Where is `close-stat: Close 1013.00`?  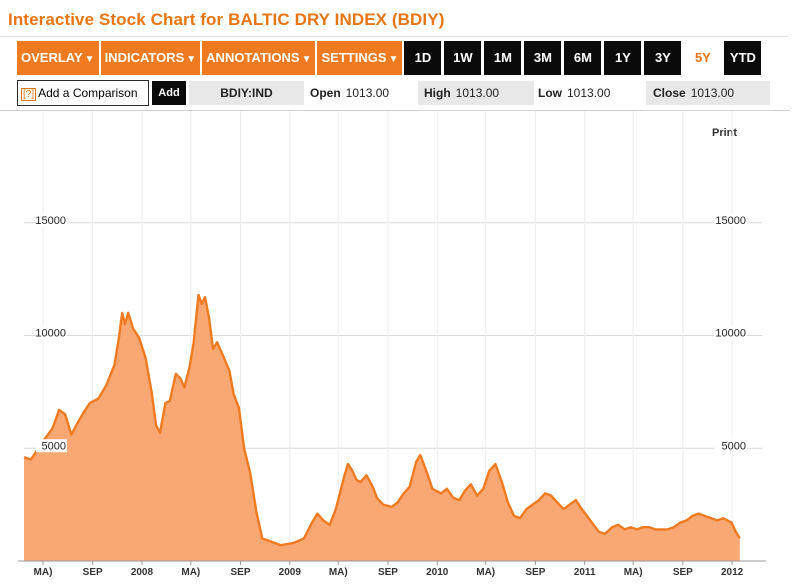 close-stat: Close 1013.00 is located at coordinates (708, 93).